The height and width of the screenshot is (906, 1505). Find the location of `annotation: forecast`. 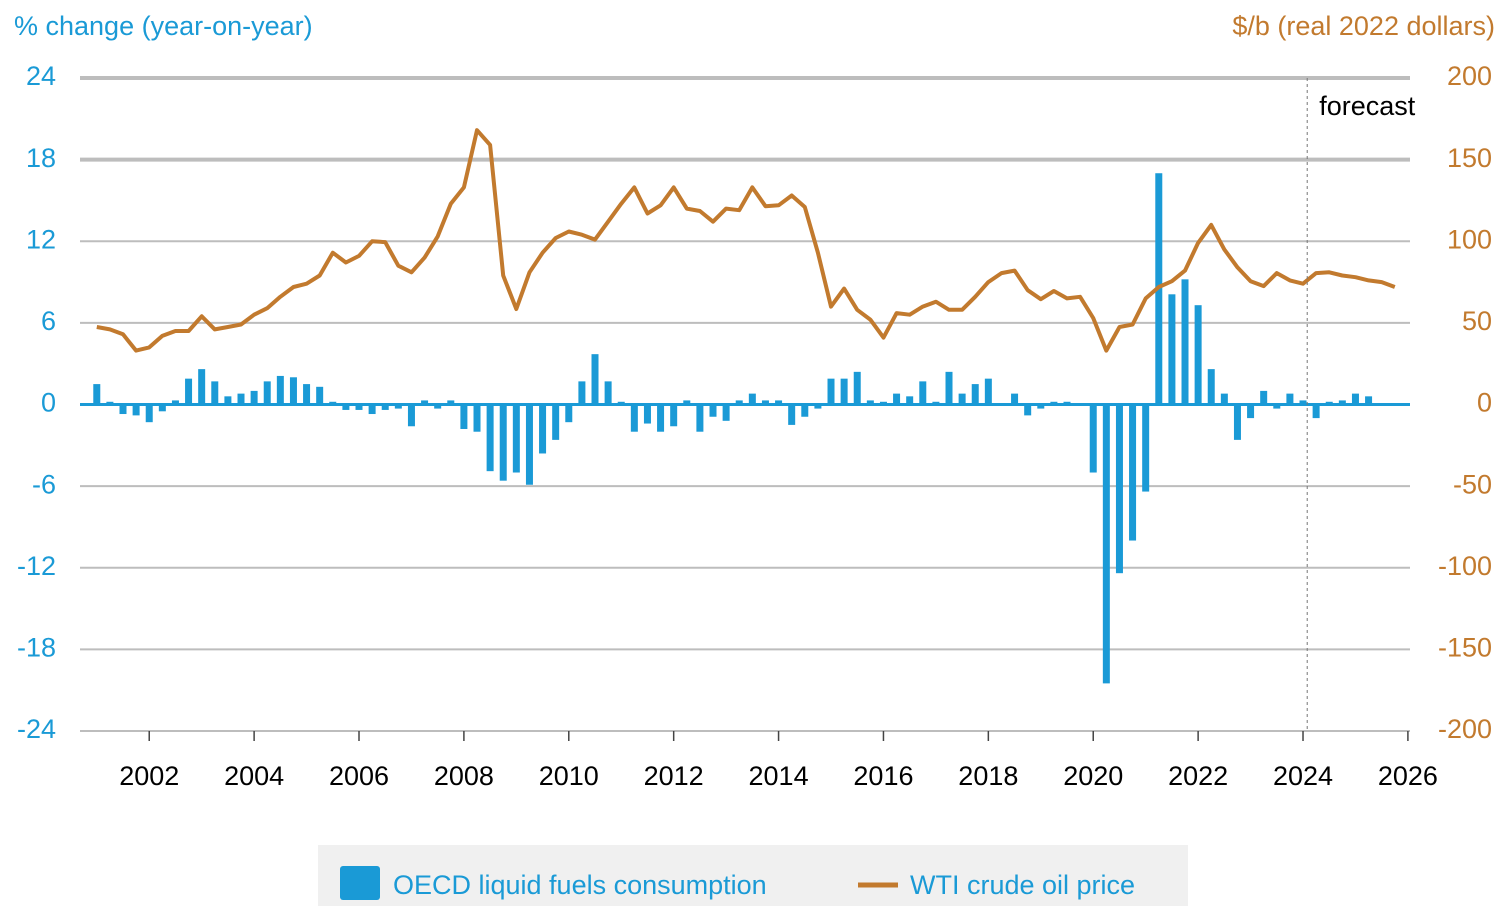

annotation: forecast is located at coordinates (1367, 106).